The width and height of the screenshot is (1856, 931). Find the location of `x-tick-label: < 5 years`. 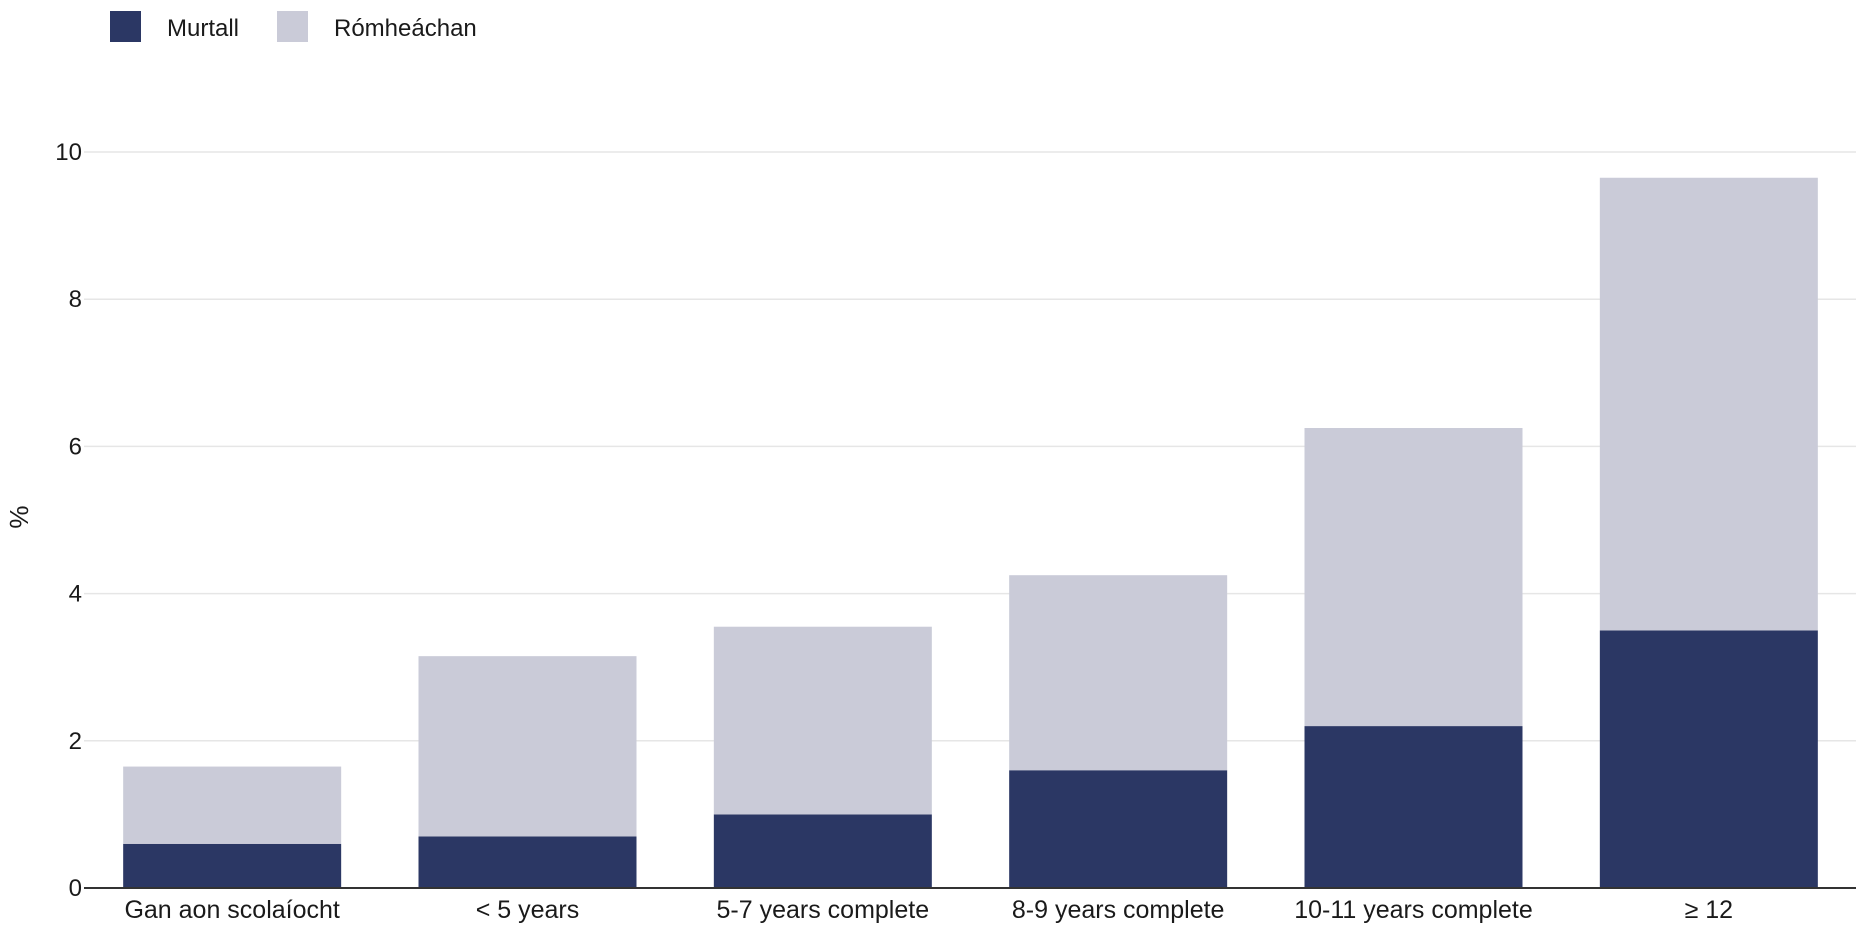

x-tick-label: < 5 years is located at coordinates (528, 910).